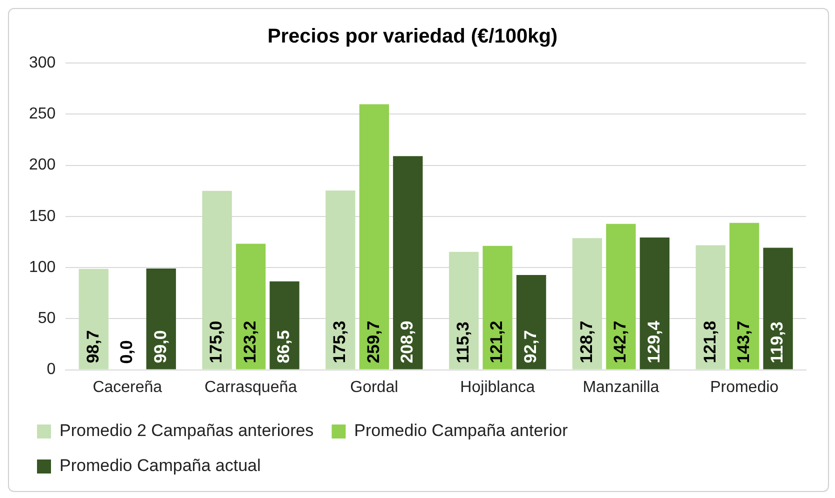 Image resolution: width=835 pixels, height=498 pixels. What do you see at coordinates (251, 387) in the screenshot?
I see `x-tick-label: Carrasqueña` at bounding box center [251, 387].